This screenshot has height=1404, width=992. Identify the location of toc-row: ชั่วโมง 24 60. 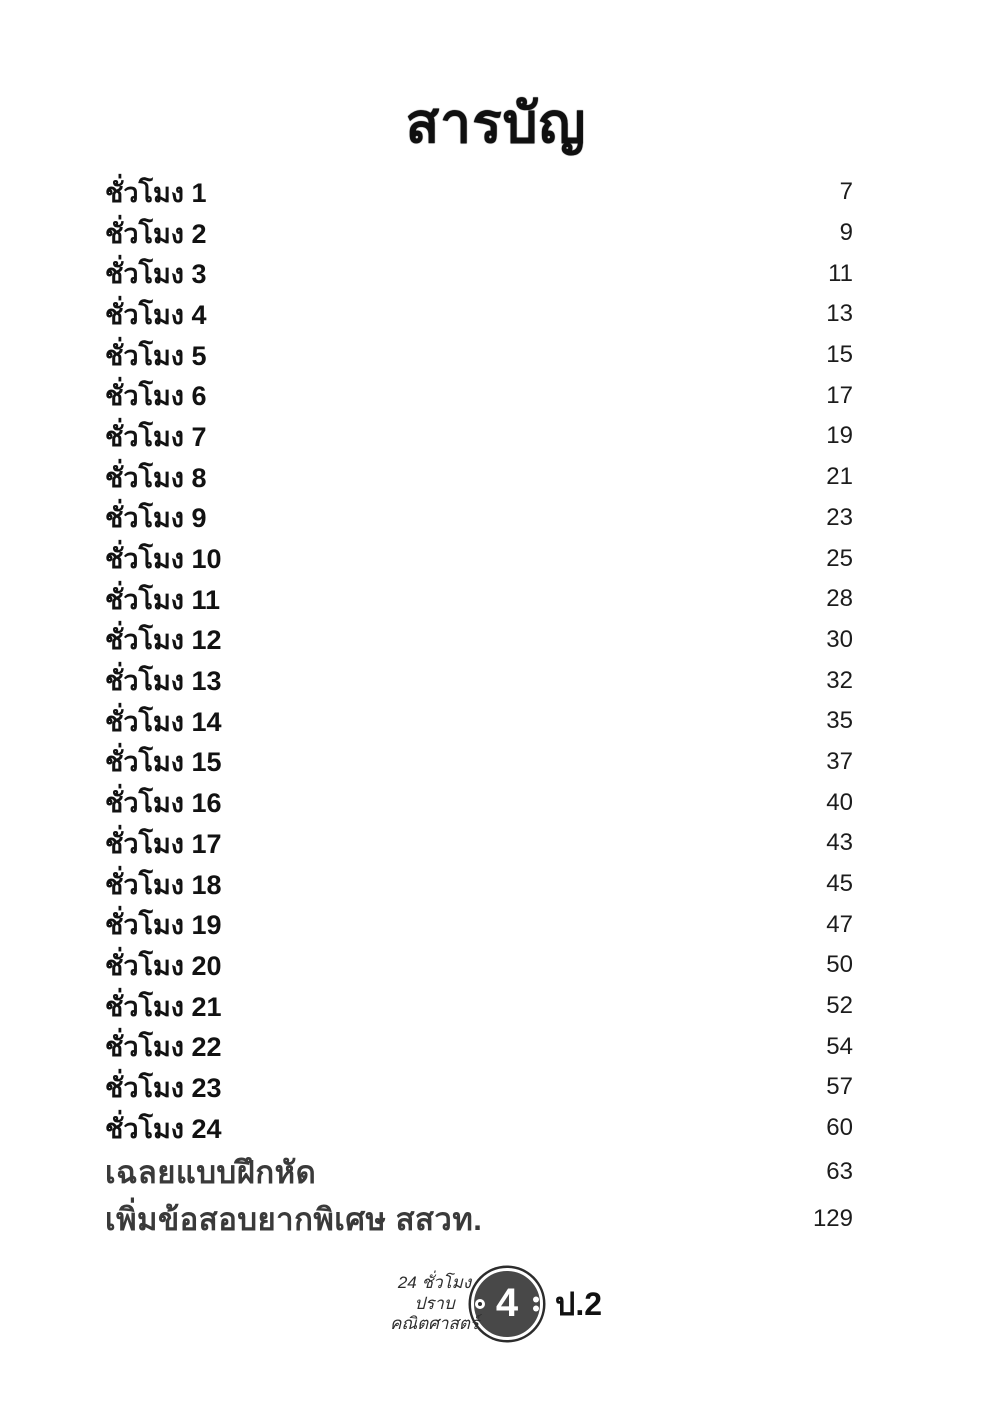
(479, 1128).